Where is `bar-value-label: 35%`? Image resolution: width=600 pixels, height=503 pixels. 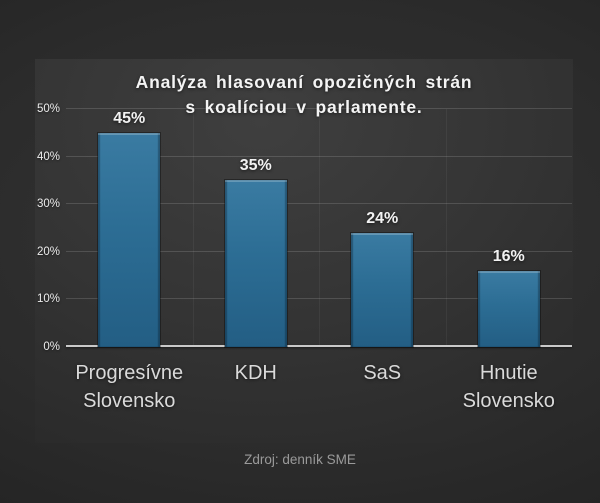
bar-value-label: 35% is located at coordinates (255, 166).